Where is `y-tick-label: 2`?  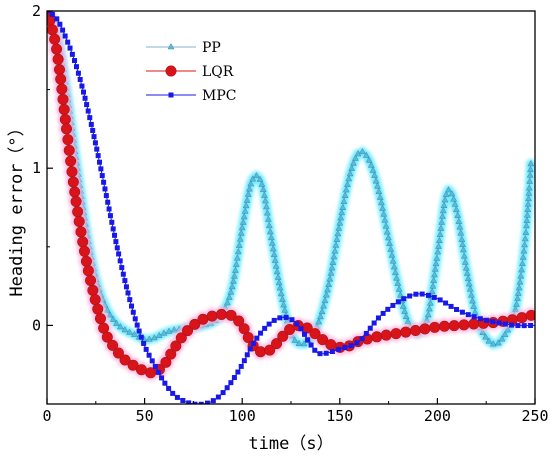
y-tick-label: 2 is located at coordinates (36, 11).